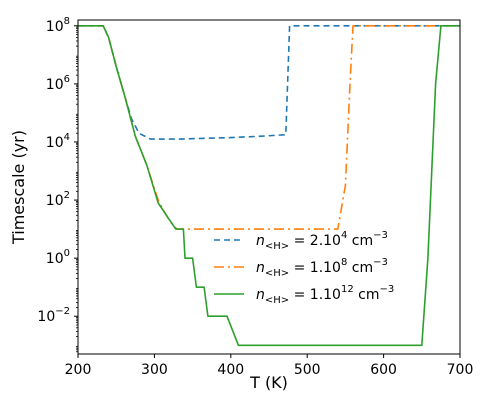 This screenshot has height=408, width=490. What do you see at coordinates (322, 241) in the screenshot?
I see `legend-label-1: n<H> = 2.104 cm−3` at bounding box center [322, 241].